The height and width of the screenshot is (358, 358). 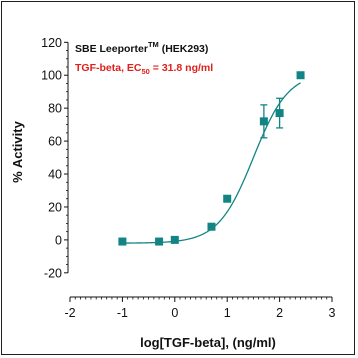 What do you see at coordinates (55, 175) in the screenshot?
I see `y-tick-label: 40` at bounding box center [55, 175].